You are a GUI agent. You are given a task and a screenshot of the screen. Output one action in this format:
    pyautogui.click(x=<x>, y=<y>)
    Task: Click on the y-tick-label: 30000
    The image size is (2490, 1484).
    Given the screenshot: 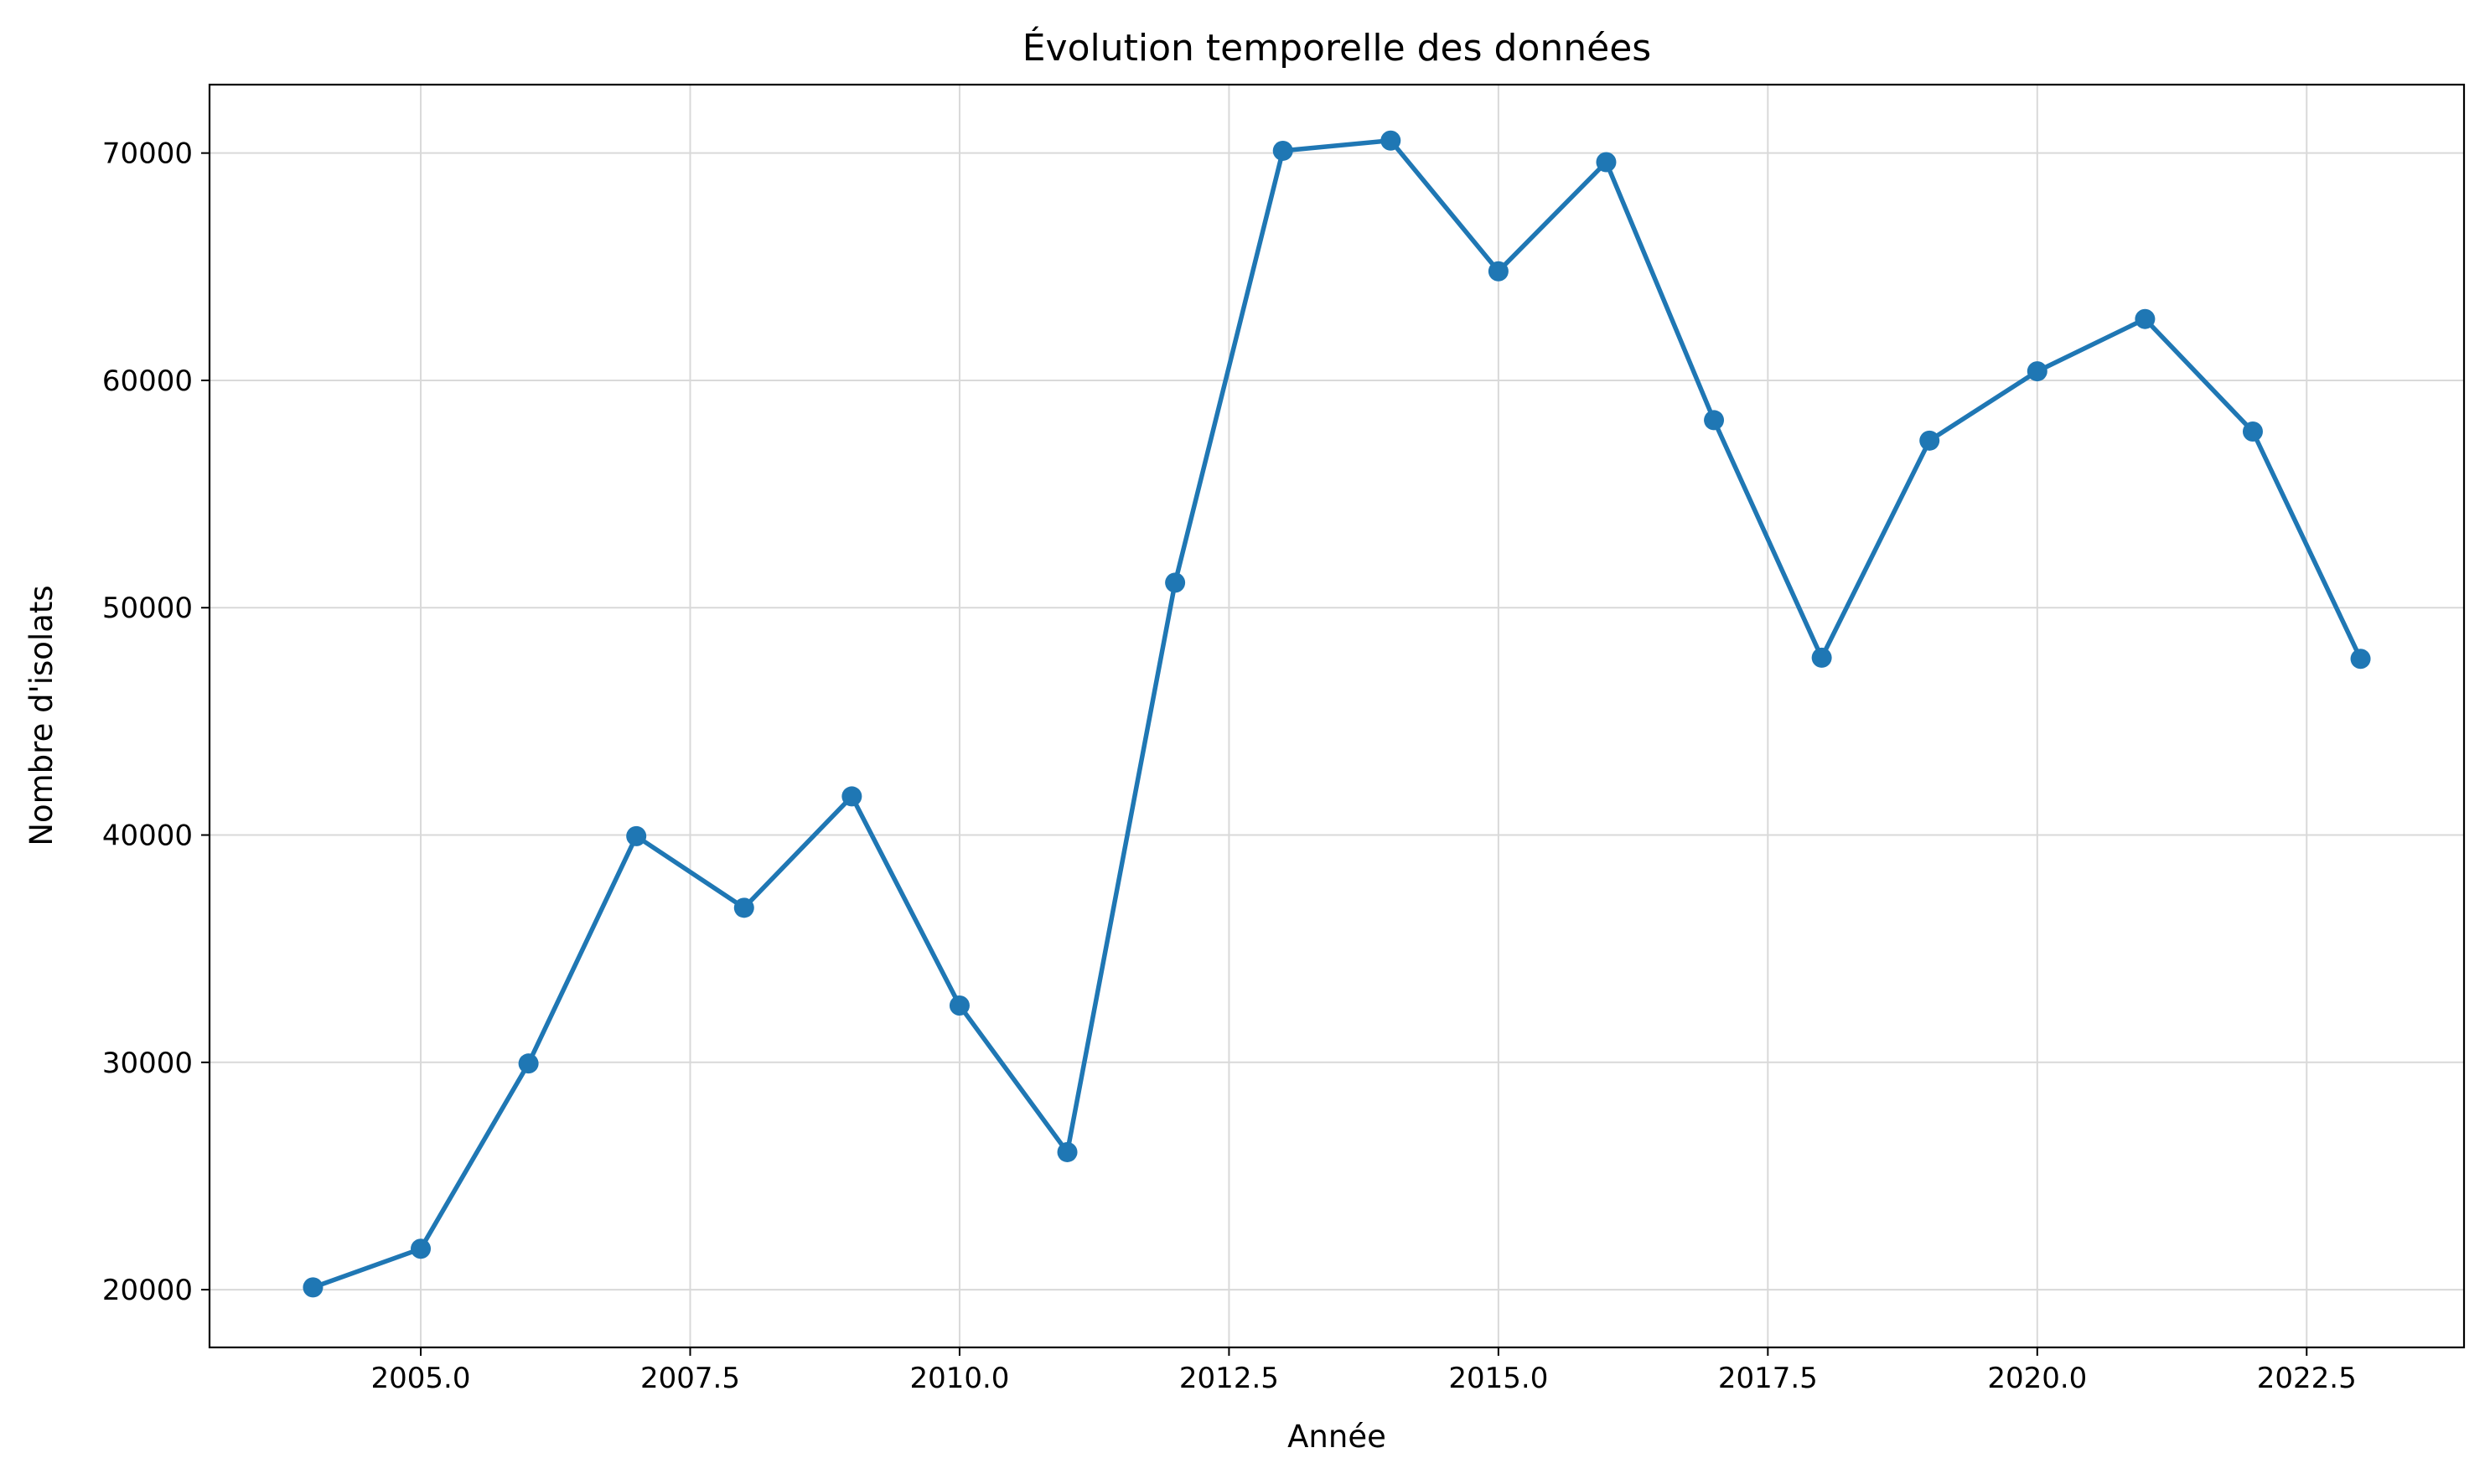 What is the action you would take?
    pyautogui.click(x=147, y=1064)
    